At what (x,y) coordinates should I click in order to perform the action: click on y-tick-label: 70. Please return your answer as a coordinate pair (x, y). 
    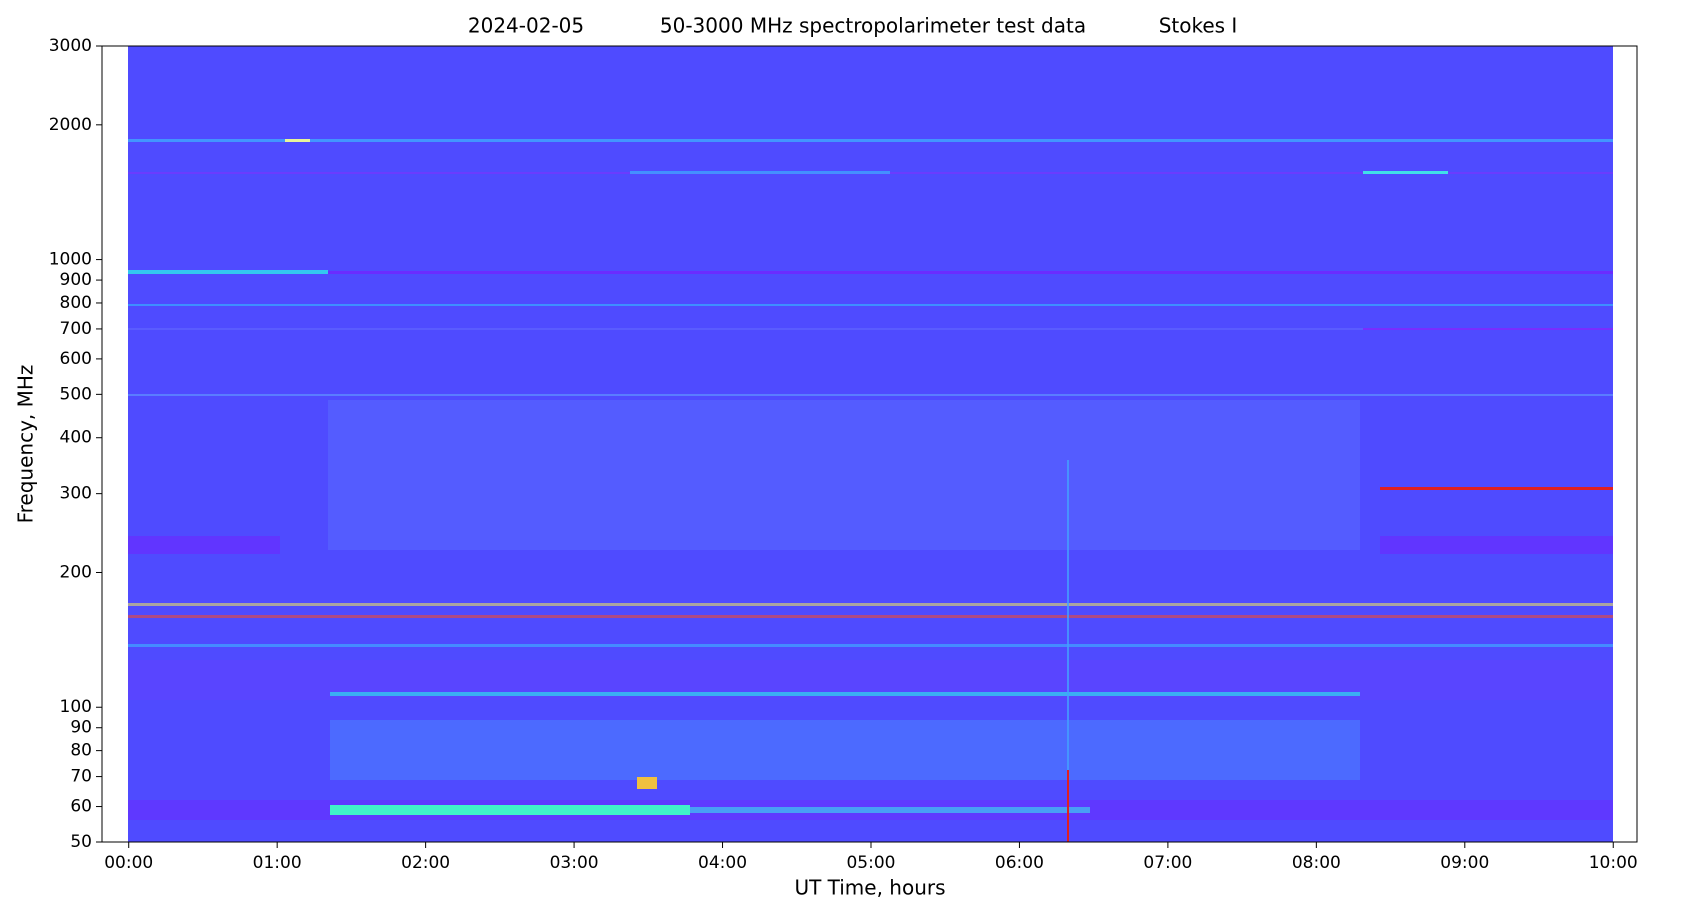
    Looking at the image, I should click on (81, 777).